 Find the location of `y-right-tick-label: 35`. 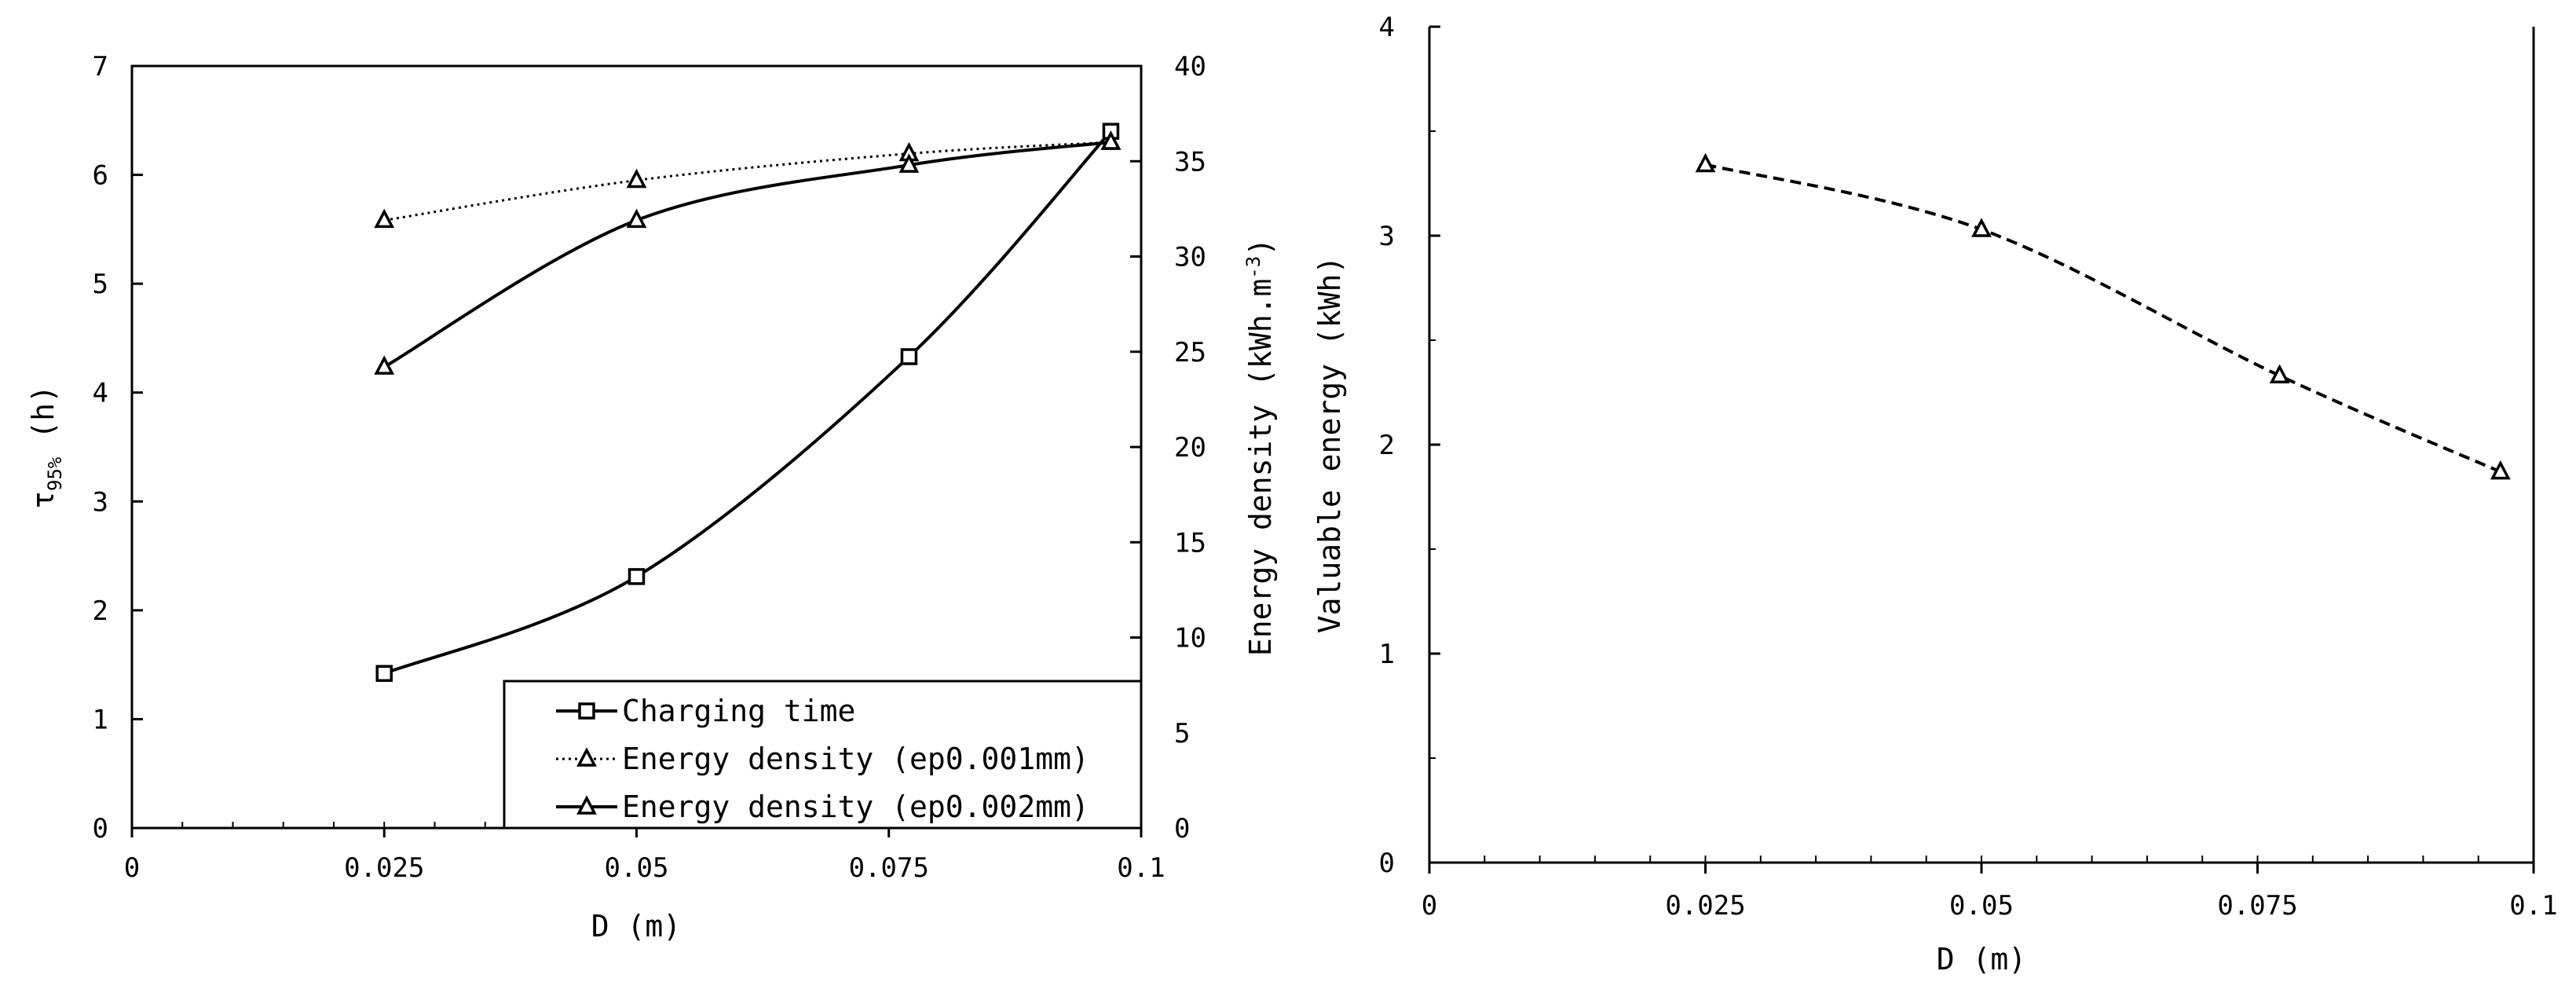

y-right-tick-label: 35 is located at coordinates (1190, 162).